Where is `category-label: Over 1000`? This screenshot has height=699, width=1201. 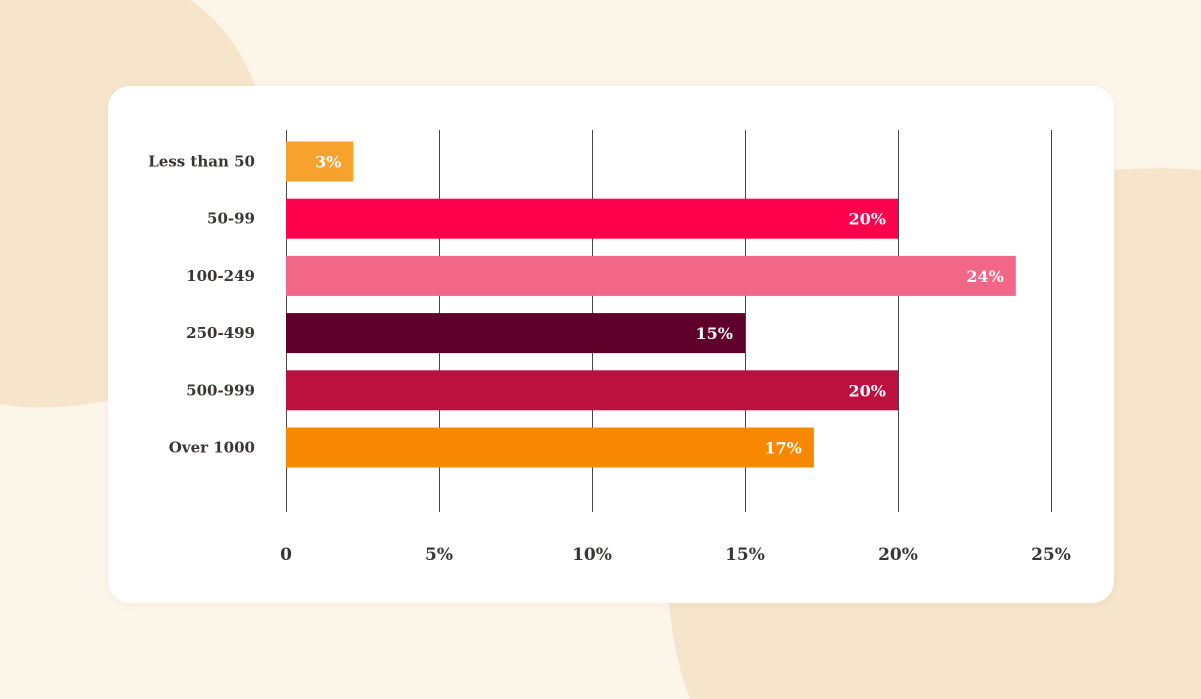
category-label: Over 1000 is located at coordinates (212, 448).